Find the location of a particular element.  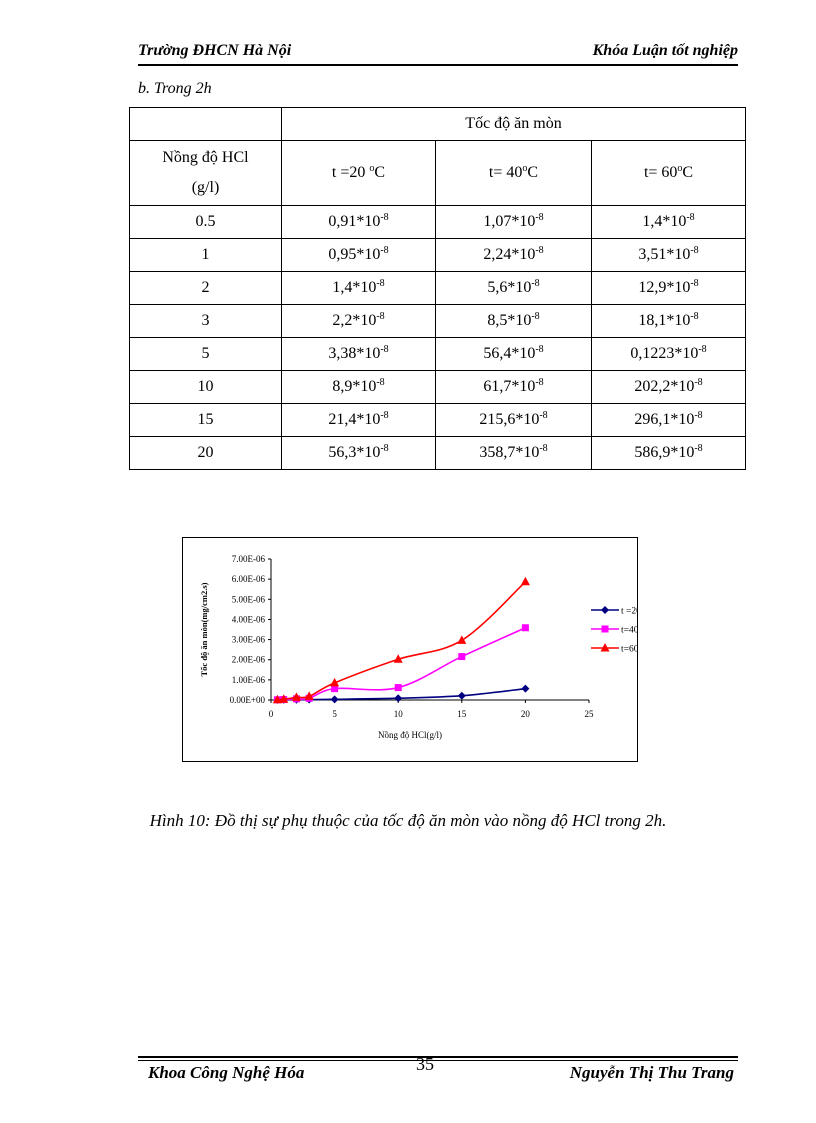

y-tick-label: 7.00E-06 is located at coordinates (249, 559).